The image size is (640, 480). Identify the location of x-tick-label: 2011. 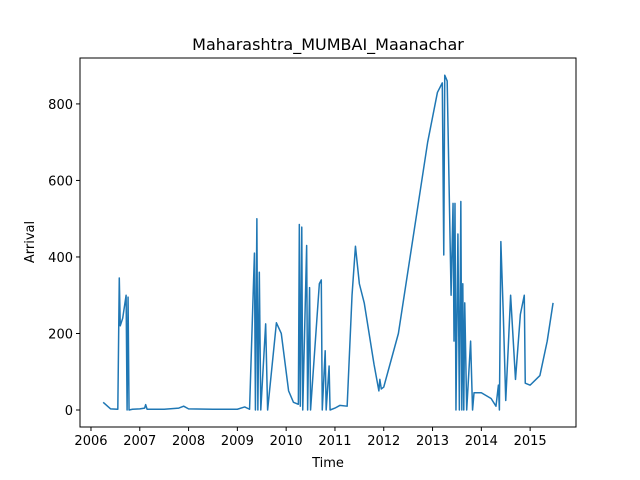
(334, 441).